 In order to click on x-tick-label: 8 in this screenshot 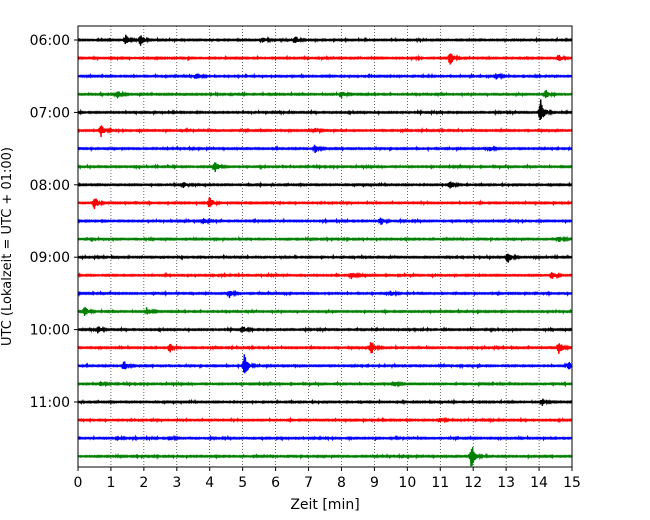, I will do `click(341, 483)`.